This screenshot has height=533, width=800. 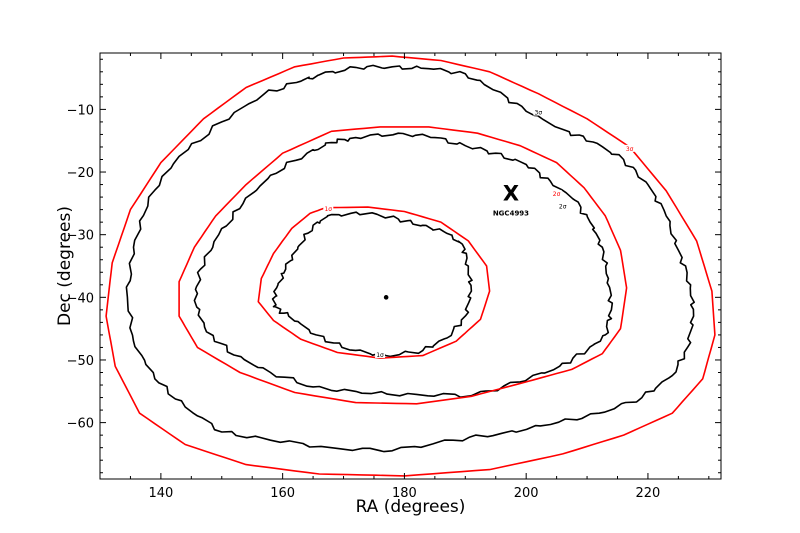 I want to click on ngc4993-label: NGC4993, so click(x=511, y=213).